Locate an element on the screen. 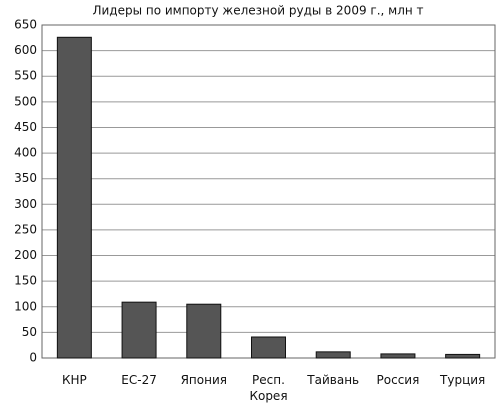  x-tick-label: КНР is located at coordinates (74, 380).